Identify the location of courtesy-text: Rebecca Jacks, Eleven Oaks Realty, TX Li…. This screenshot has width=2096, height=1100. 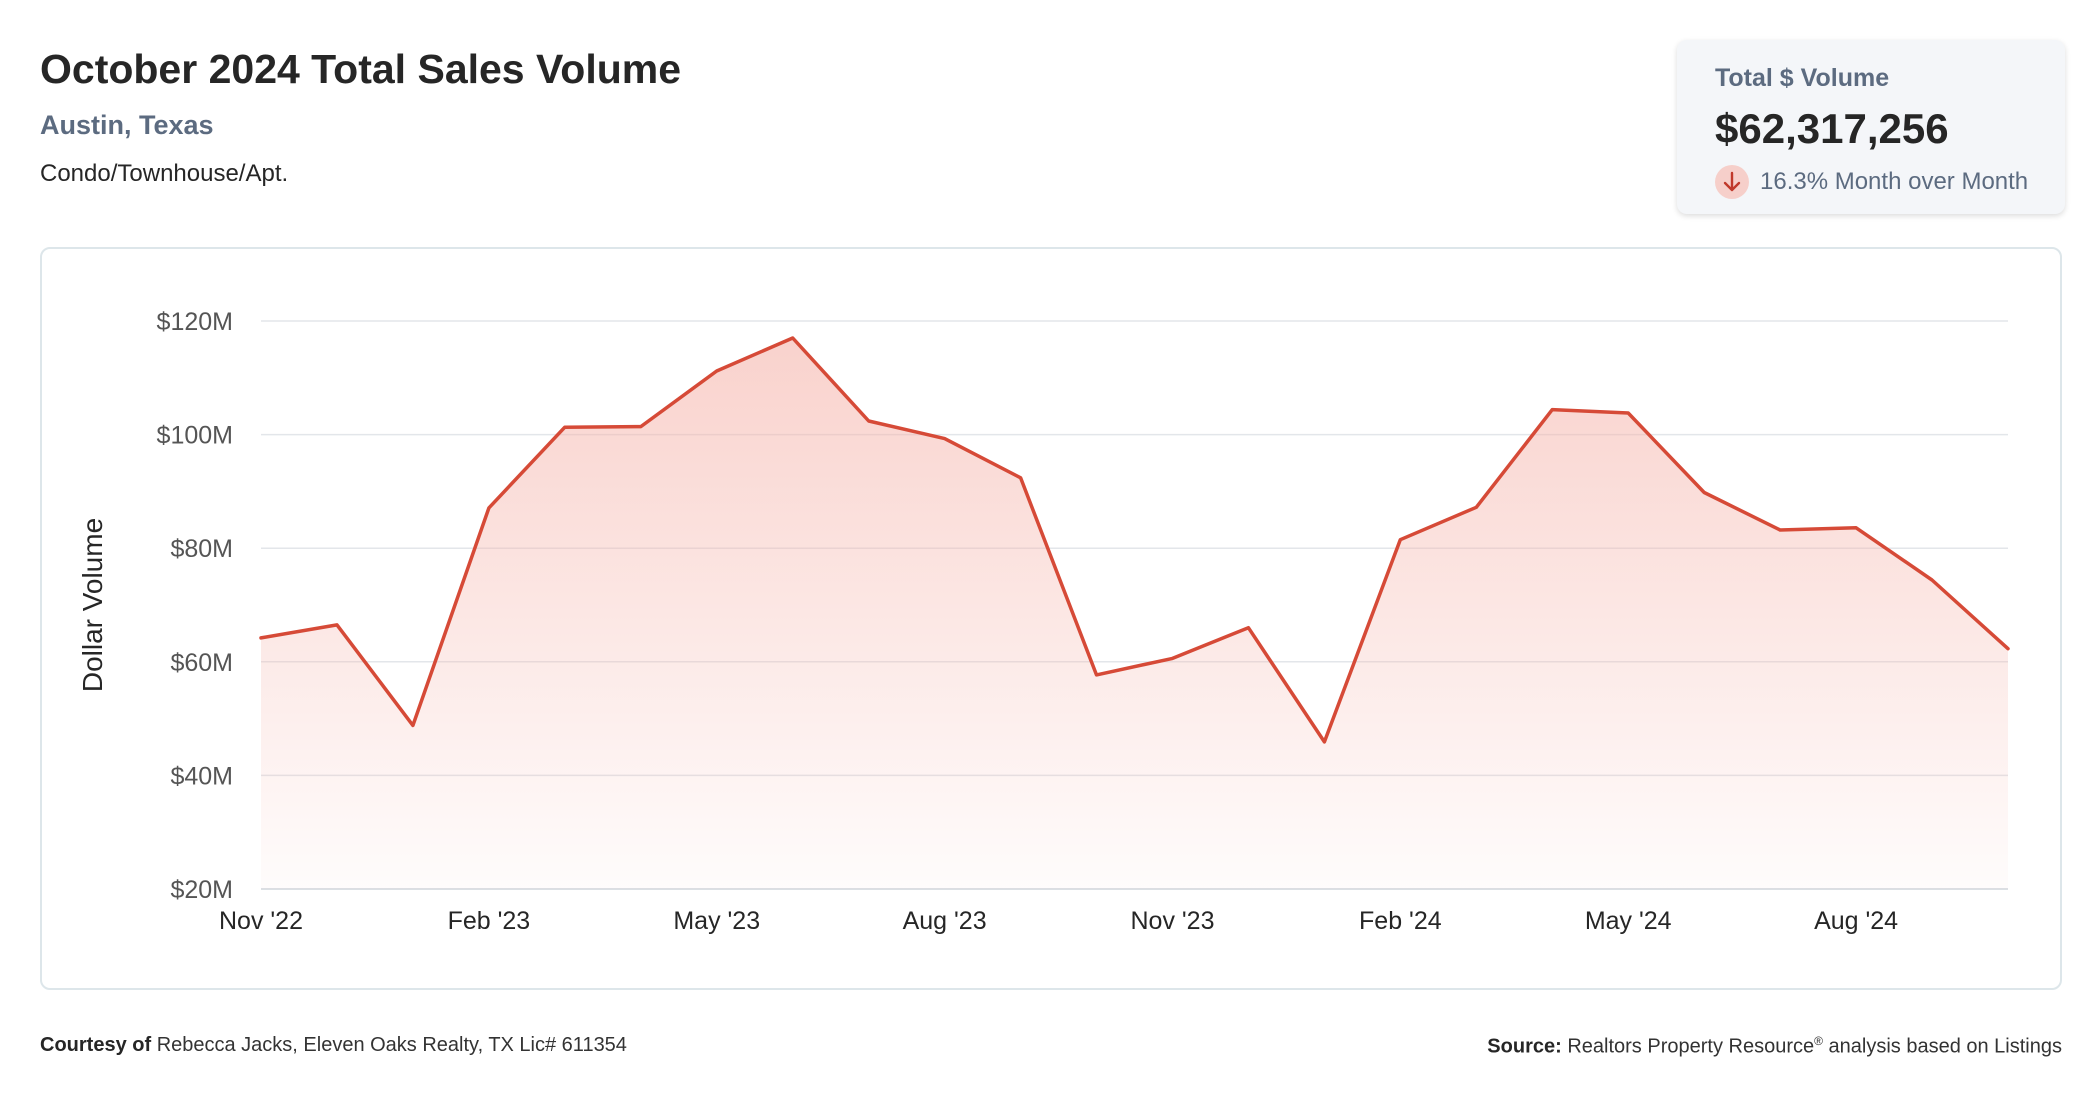
(391, 1045).